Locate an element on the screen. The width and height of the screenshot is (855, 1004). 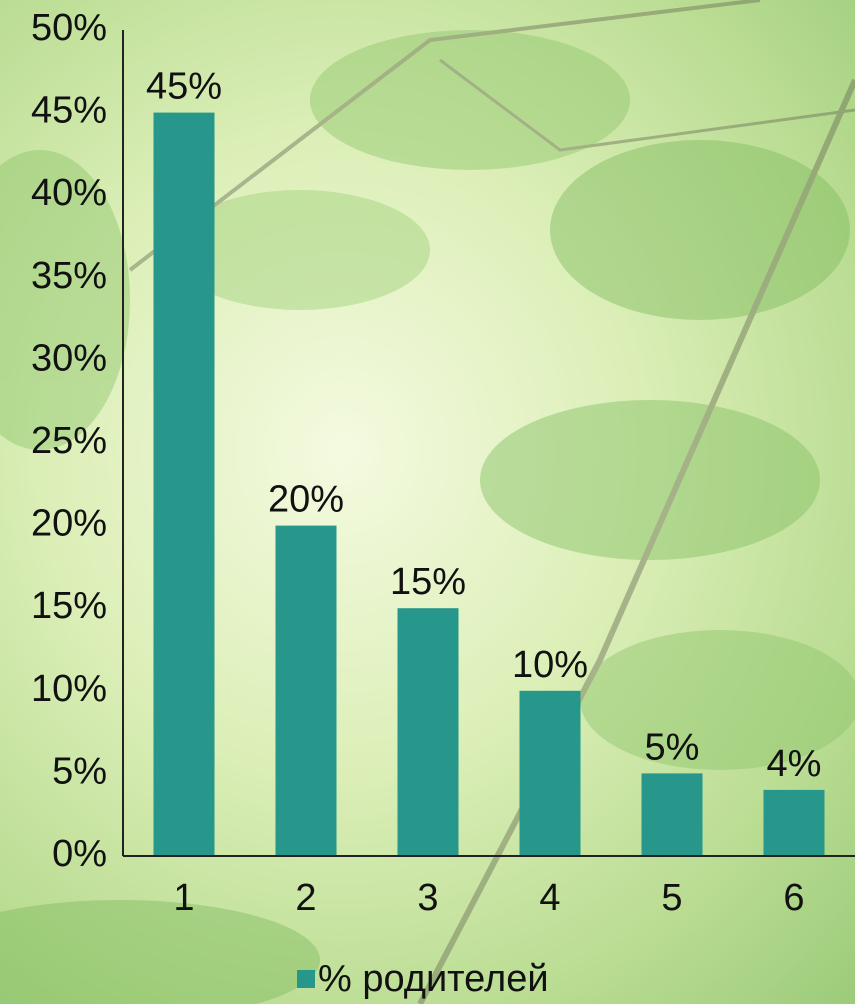
data-label: 10% is located at coordinates (550, 665).